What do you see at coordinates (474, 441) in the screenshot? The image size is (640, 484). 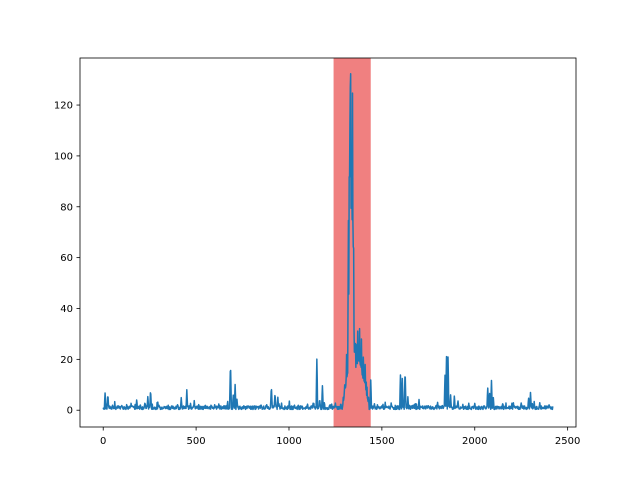 I see `x-tick-label: 2000` at bounding box center [474, 441].